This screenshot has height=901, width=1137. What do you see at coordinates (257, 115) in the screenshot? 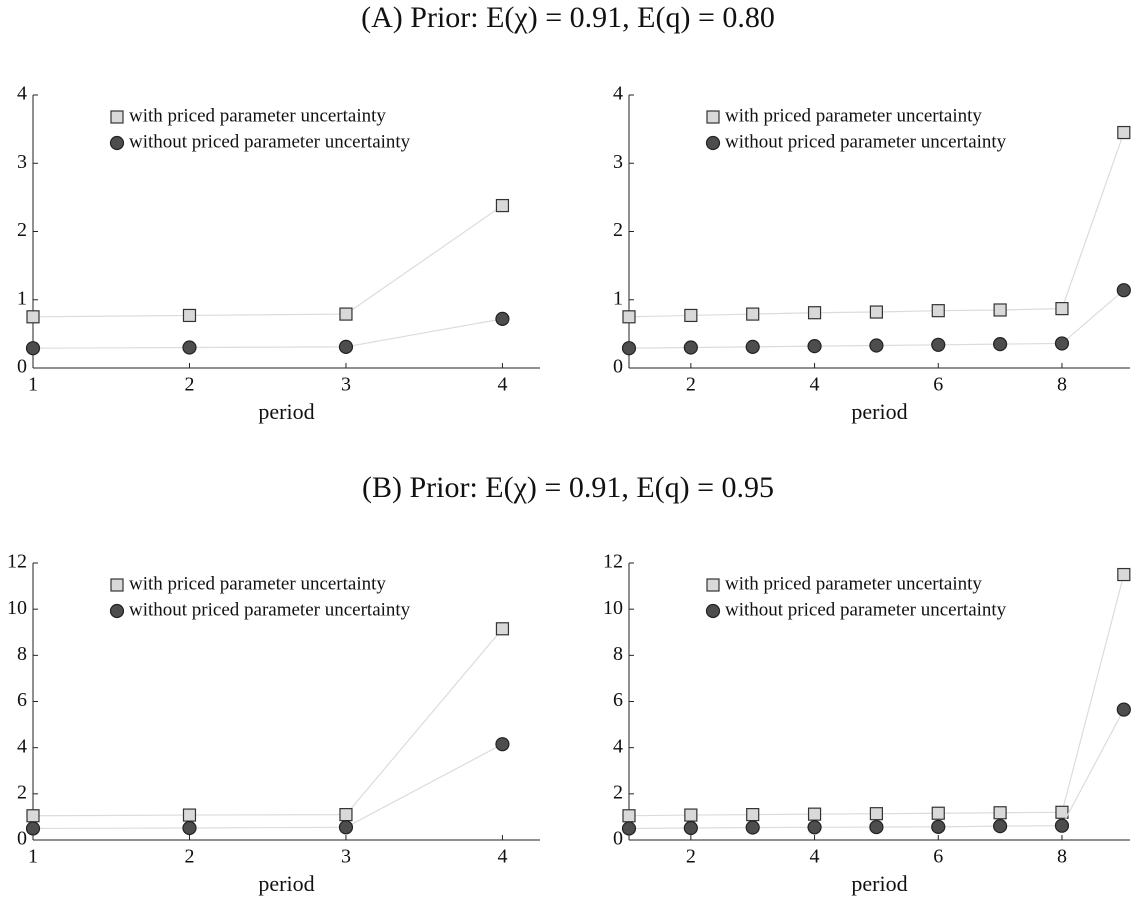
I see `legend-label: with priced parameter uncertainty` at bounding box center [257, 115].